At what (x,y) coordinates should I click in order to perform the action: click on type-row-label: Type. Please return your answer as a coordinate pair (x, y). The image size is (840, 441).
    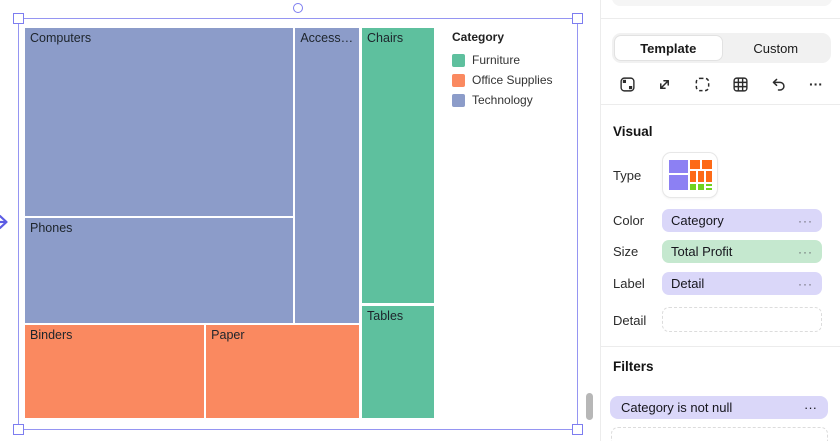
    Looking at the image, I should click on (627, 175).